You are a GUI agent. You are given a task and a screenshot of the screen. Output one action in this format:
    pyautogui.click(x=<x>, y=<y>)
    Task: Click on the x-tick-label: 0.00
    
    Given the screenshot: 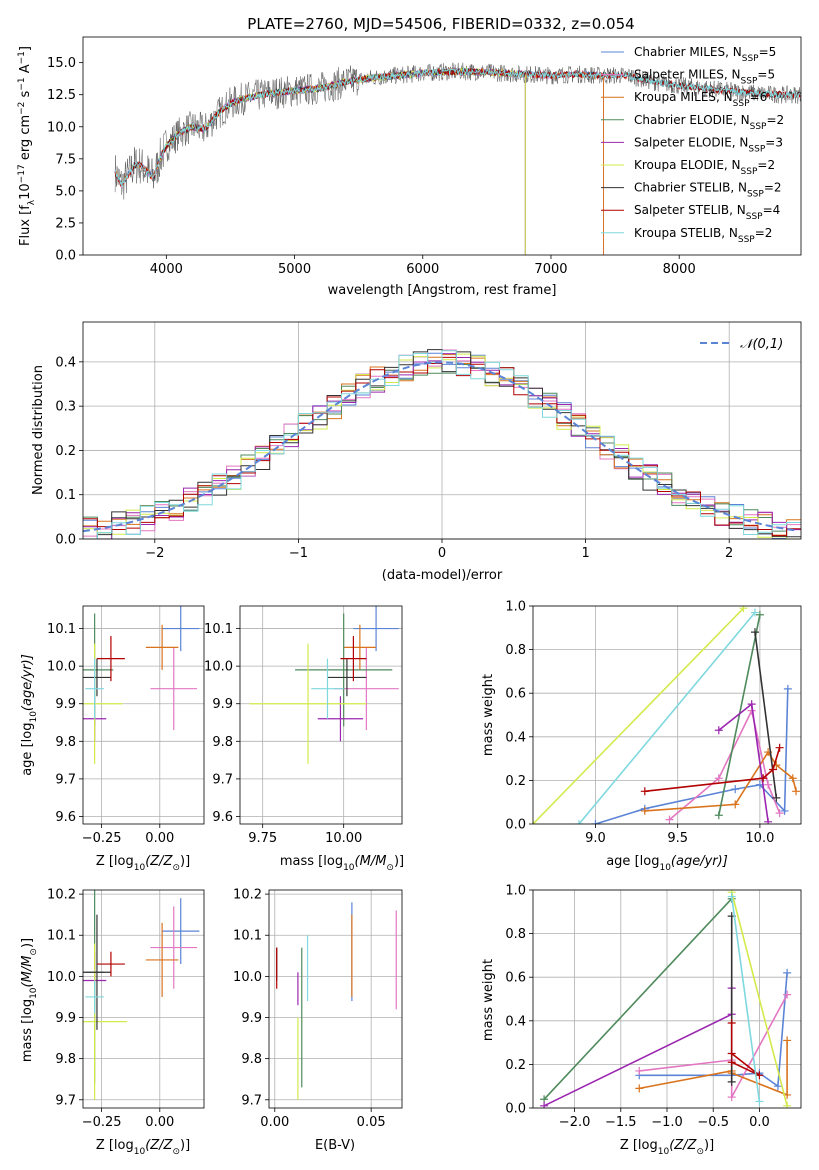 What is the action you would take?
    pyautogui.click(x=159, y=838)
    